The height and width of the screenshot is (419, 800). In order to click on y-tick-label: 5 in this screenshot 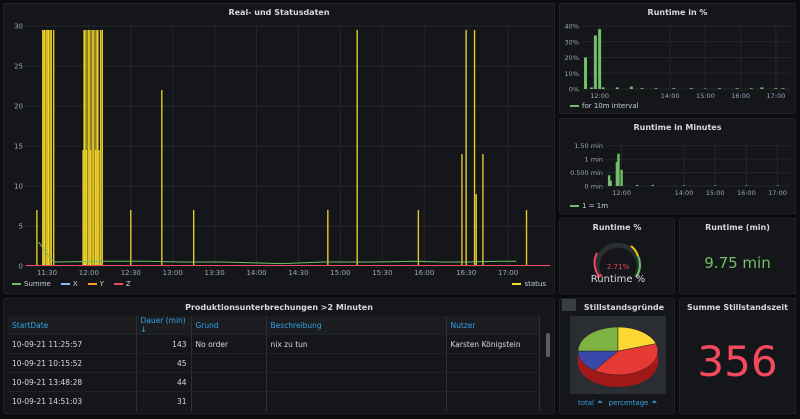, I will do `click(21, 227)`.